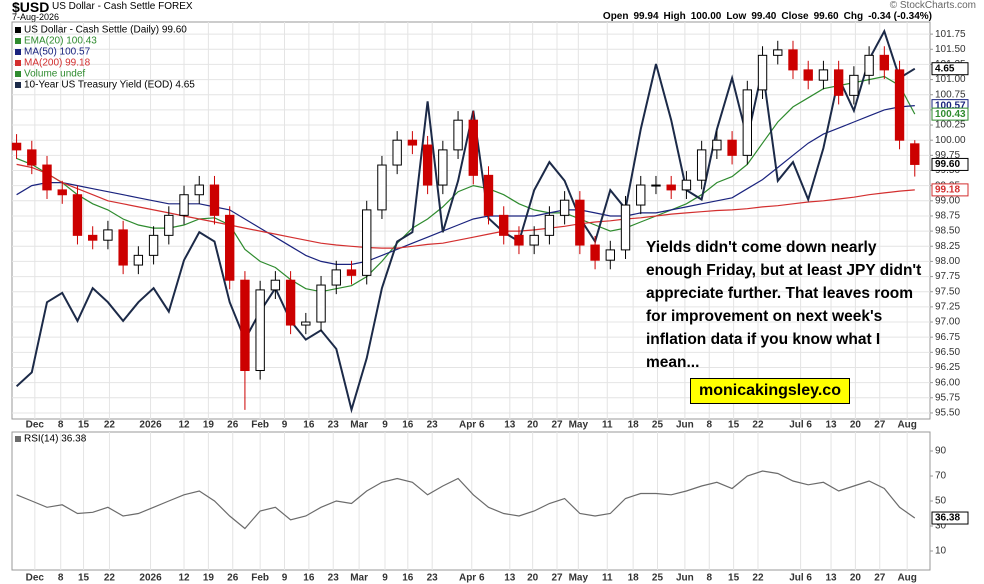  What do you see at coordinates (472, 578) in the screenshot?
I see `x-tick-label: Apr 6` at bounding box center [472, 578].